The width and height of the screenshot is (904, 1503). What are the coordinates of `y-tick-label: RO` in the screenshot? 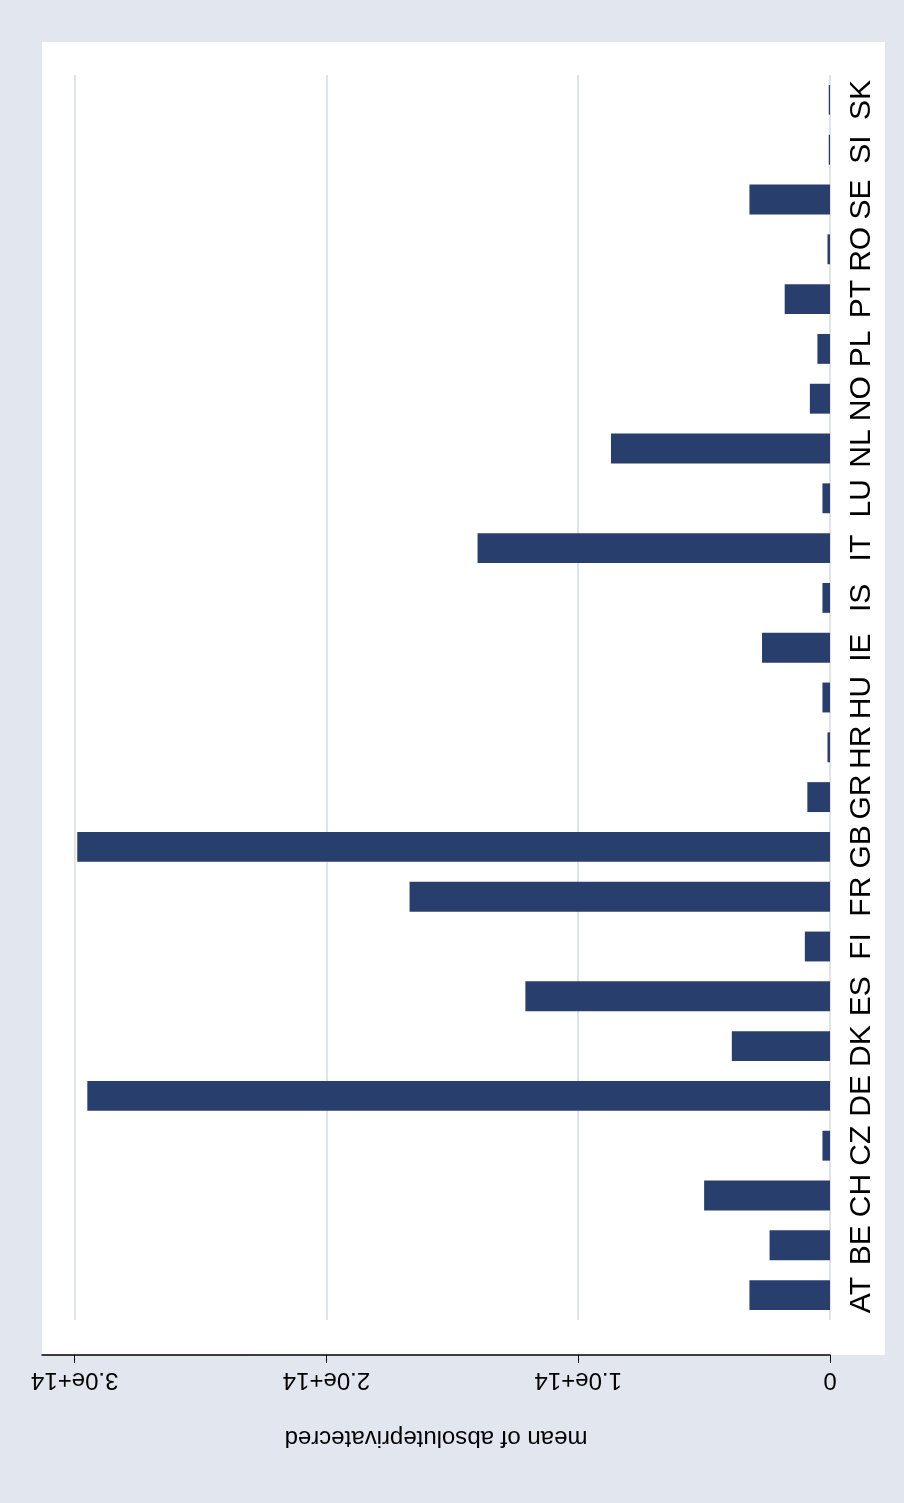 It's located at (859, 249).